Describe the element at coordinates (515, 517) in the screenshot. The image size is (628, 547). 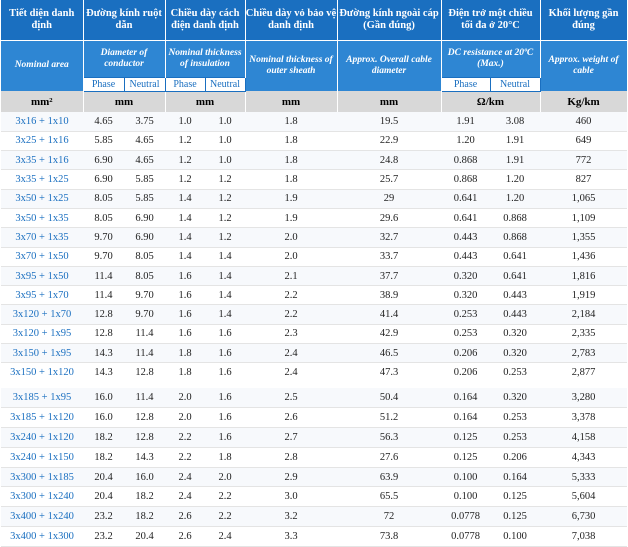
I see `neutral-resistance-cell: 0.125` at that location.